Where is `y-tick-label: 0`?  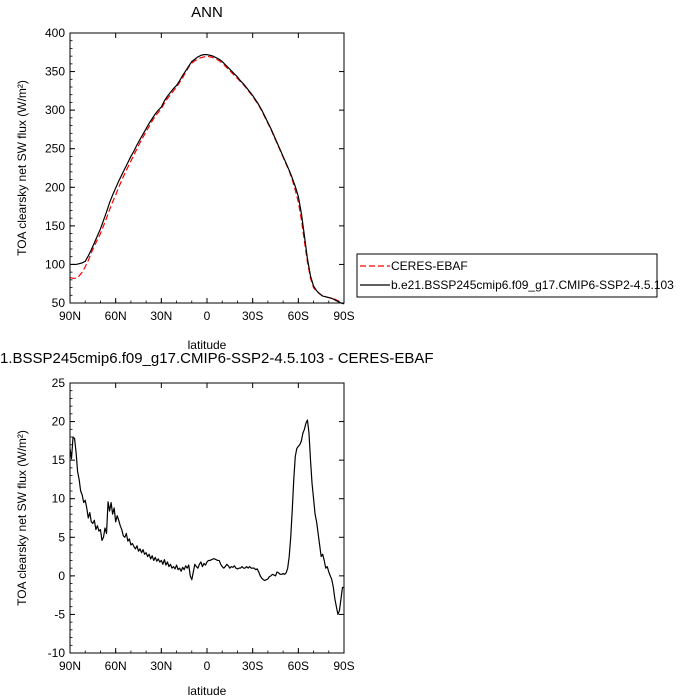 y-tick-label: 0 is located at coordinates (61, 576).